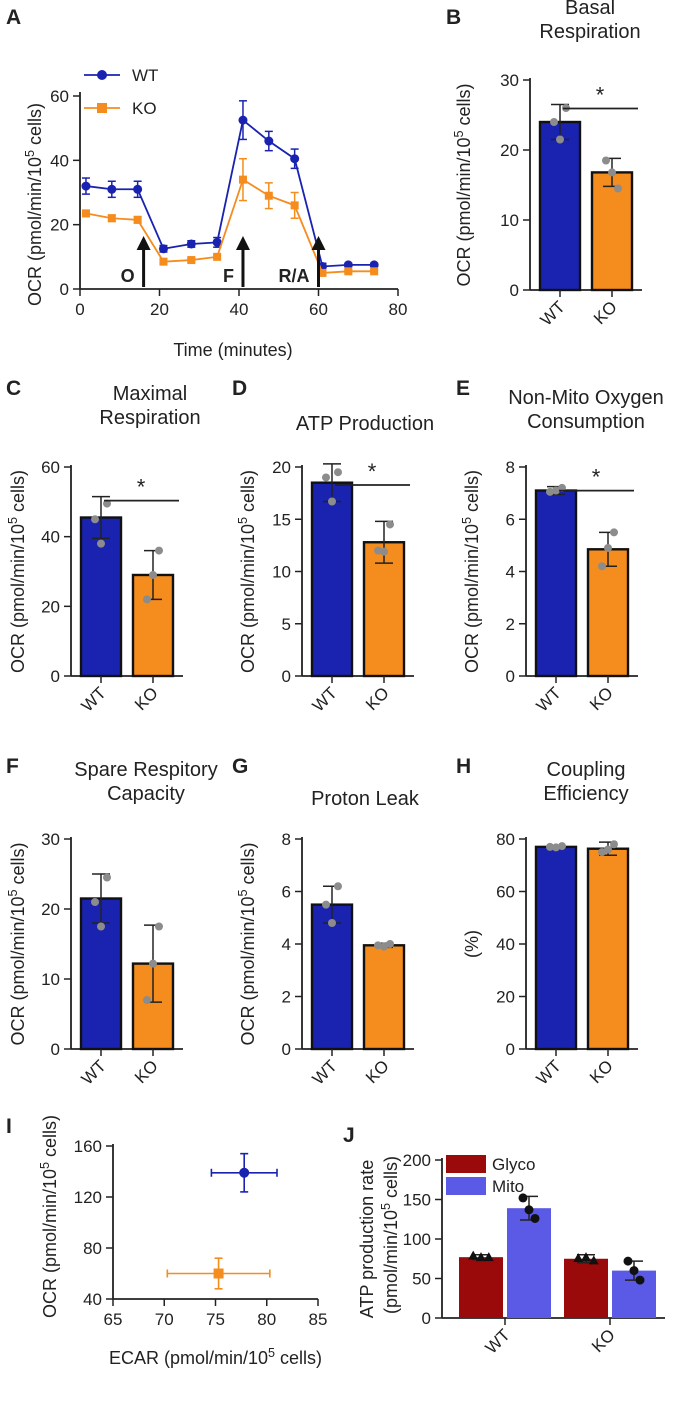  I want to click on title-line: Efficiency, so click(585, 794).